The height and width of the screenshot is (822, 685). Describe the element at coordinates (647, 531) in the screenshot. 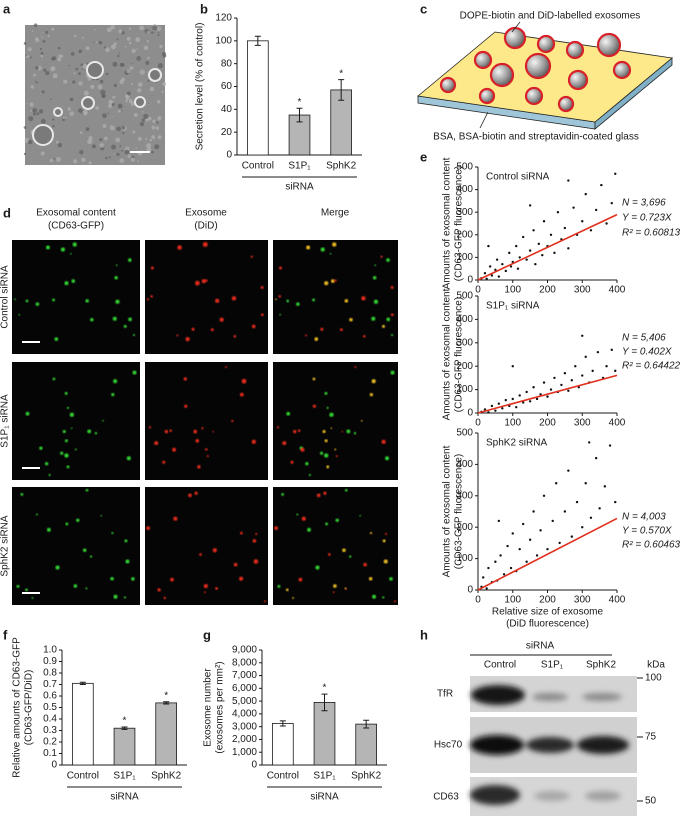

I see `fit-stat: Y = 0.570X` at that location.